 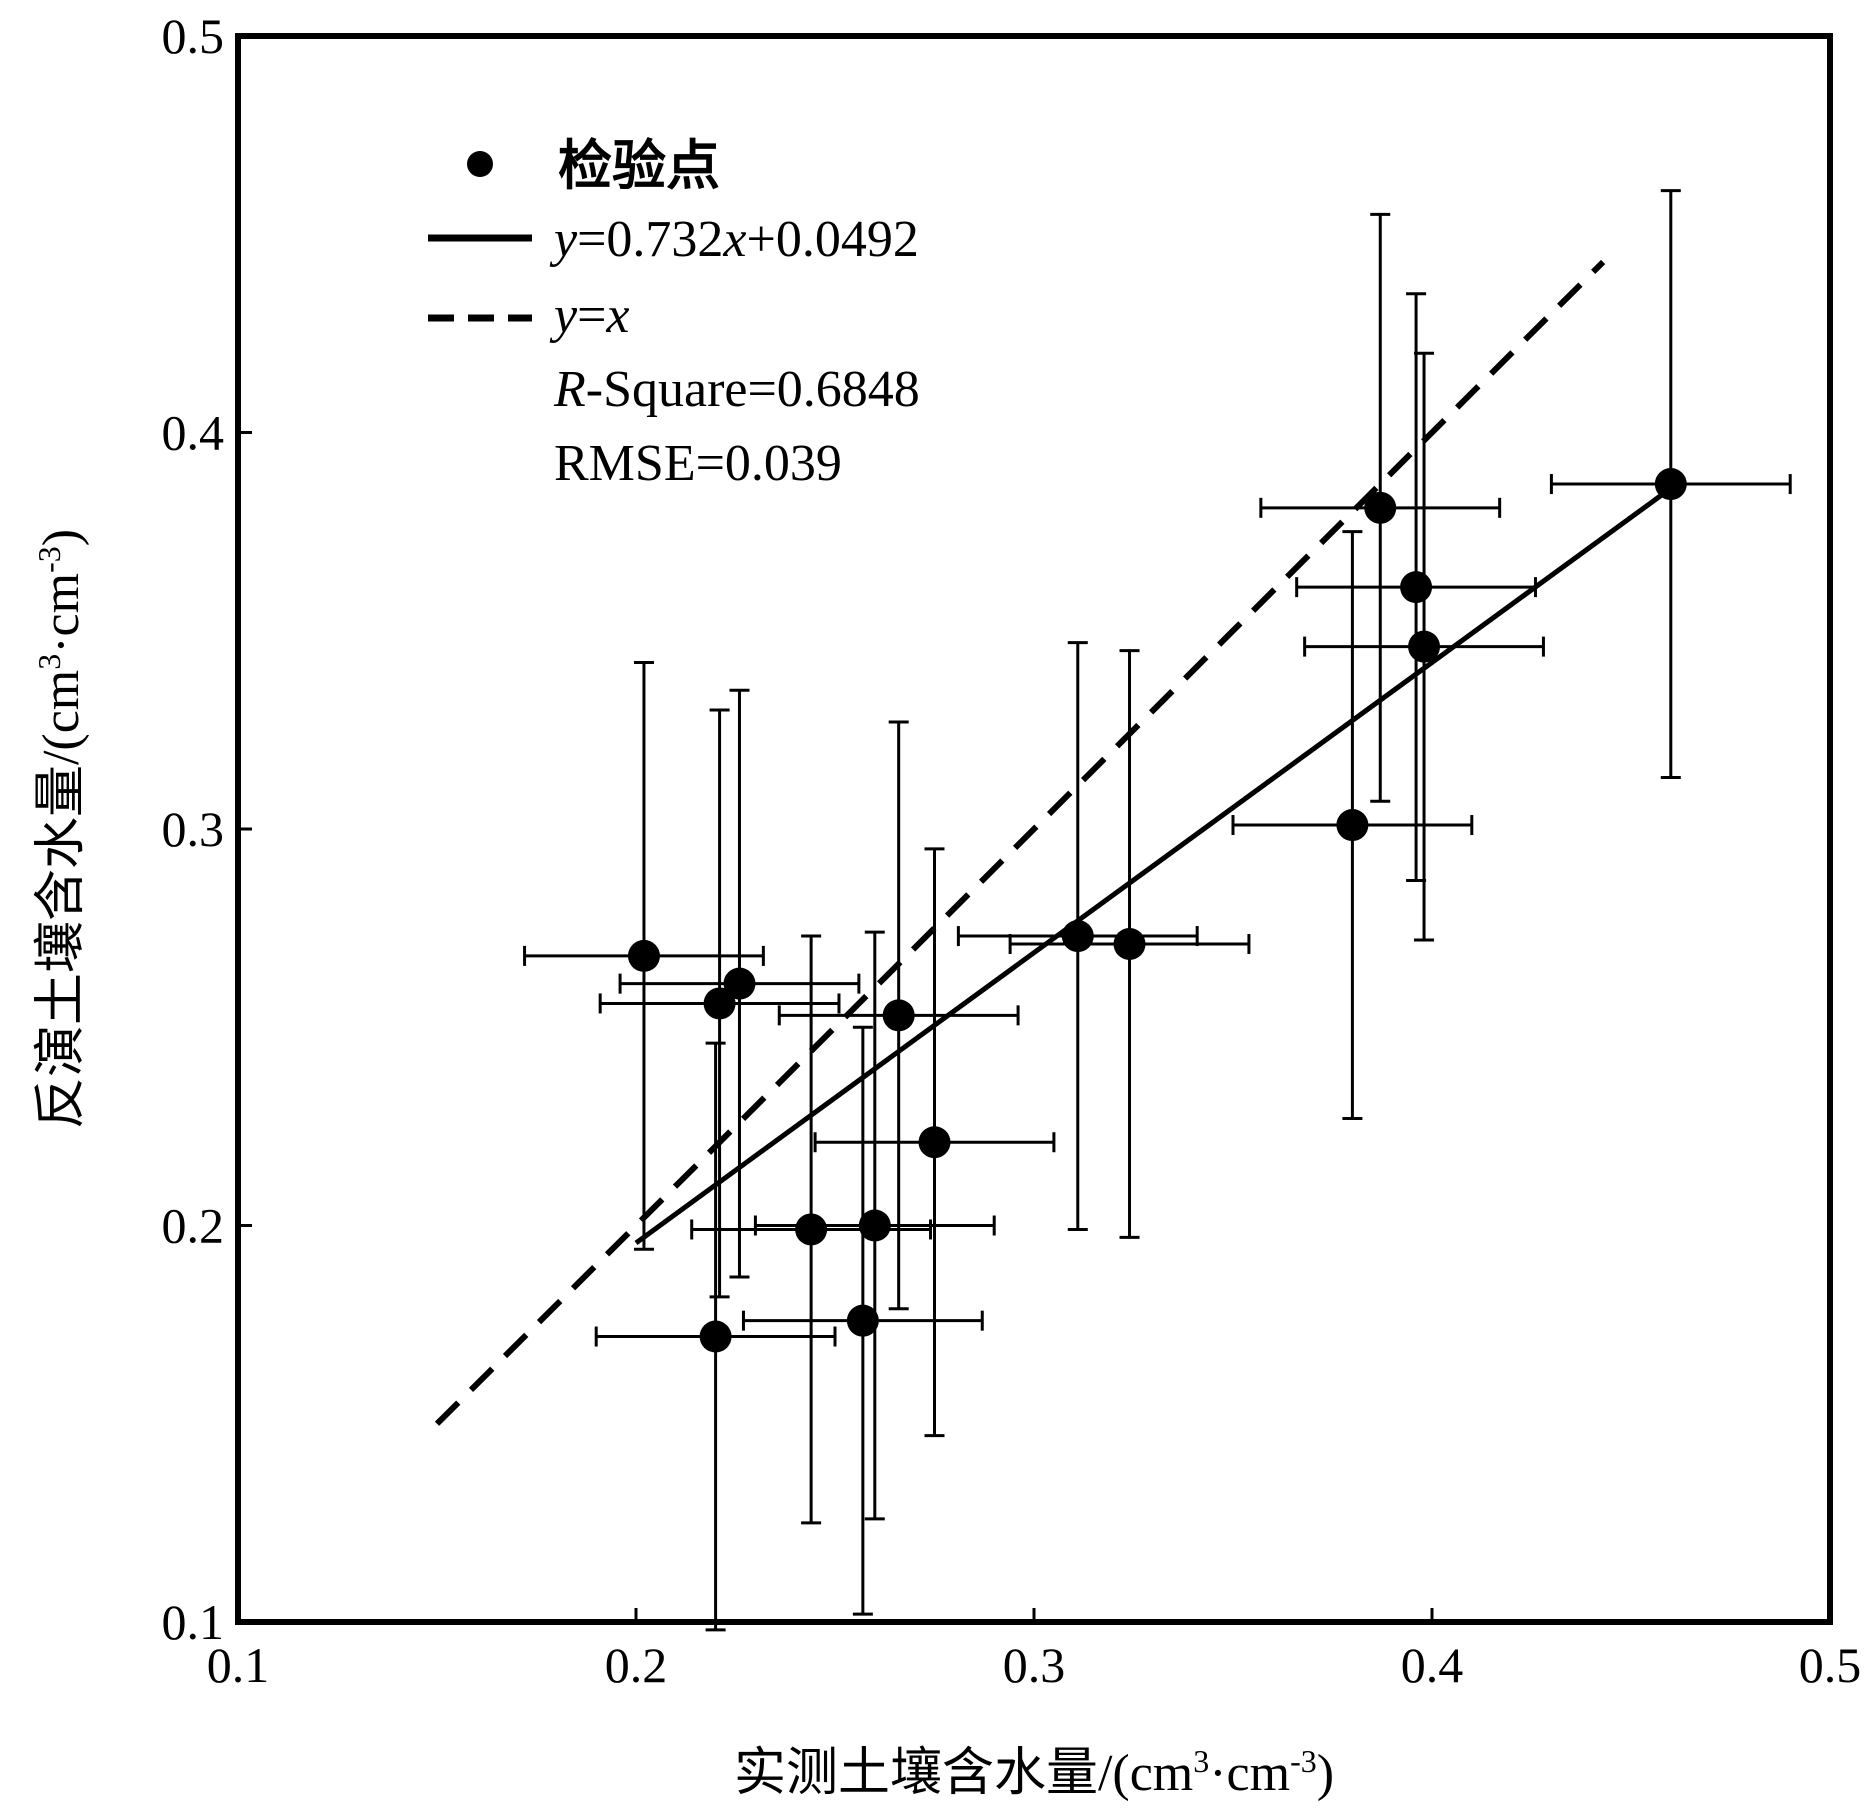 I want to click on legend-rmse: RMSE=0.039, so click(x=698, y=463).